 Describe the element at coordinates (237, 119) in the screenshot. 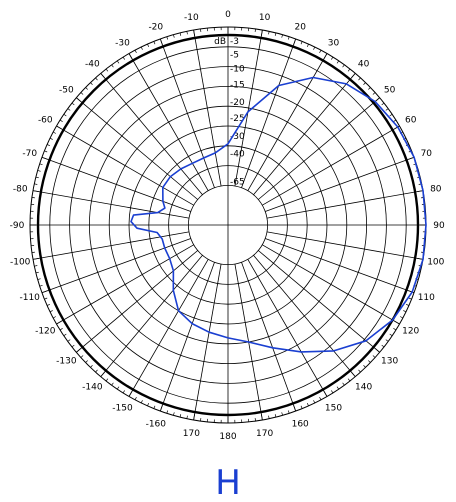

I see `radial-tick-label: -25` at that location.